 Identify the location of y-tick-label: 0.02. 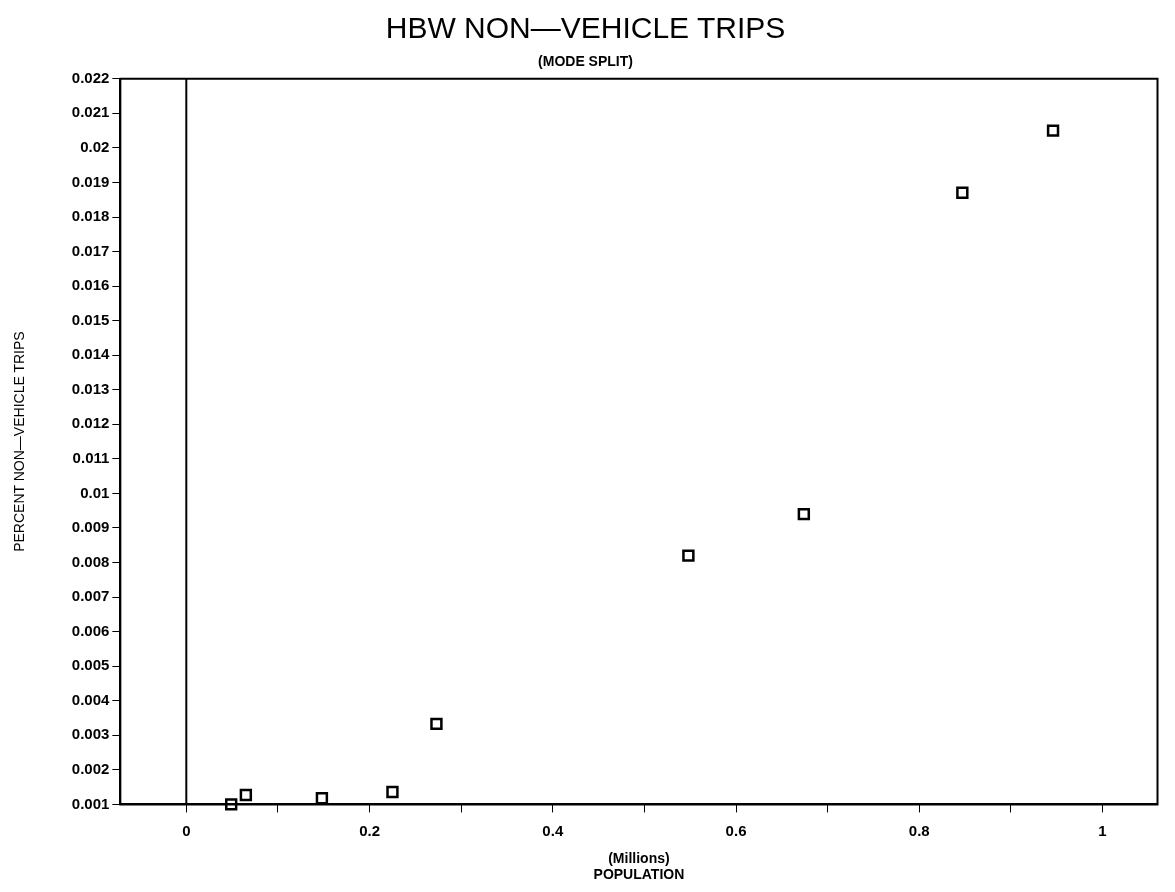
(95, 147).